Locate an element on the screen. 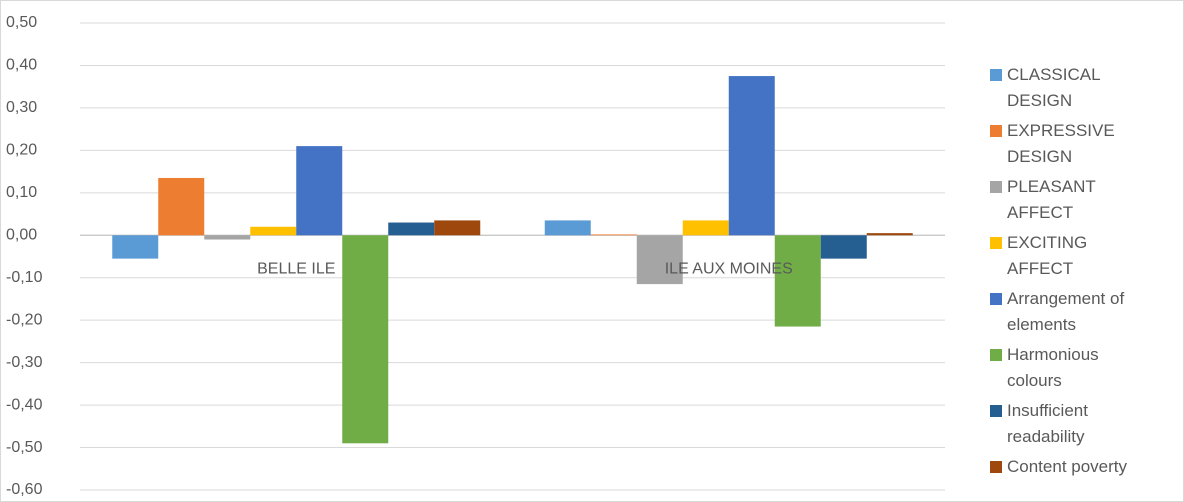 This screenshot has height=502, width=1184. x-tick-label: BELLE ILE is located at coordinates (296, 268).